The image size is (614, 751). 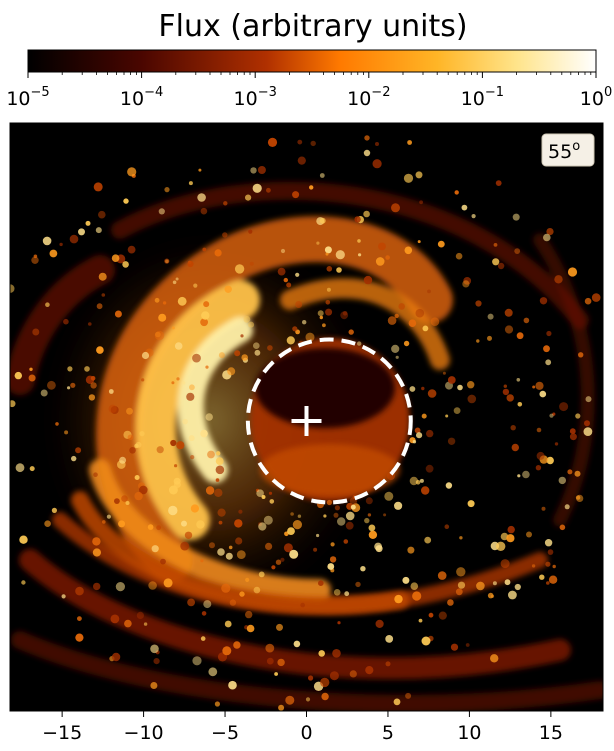 I want to click on colorbar-tick-exp: 0, so click(x=608, y=92).